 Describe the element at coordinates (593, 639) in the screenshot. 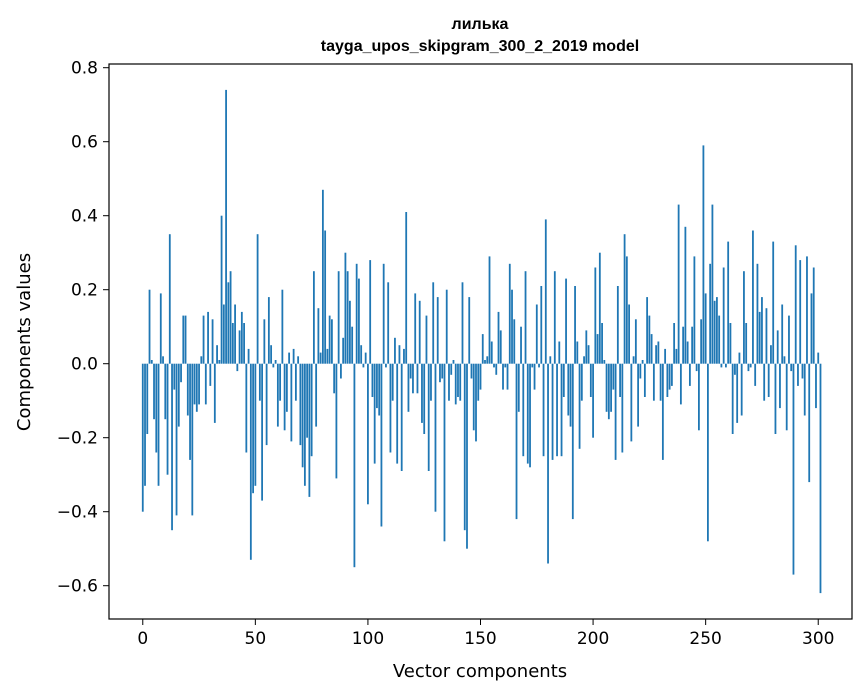

I see `x-tick-label: 200` at that location.